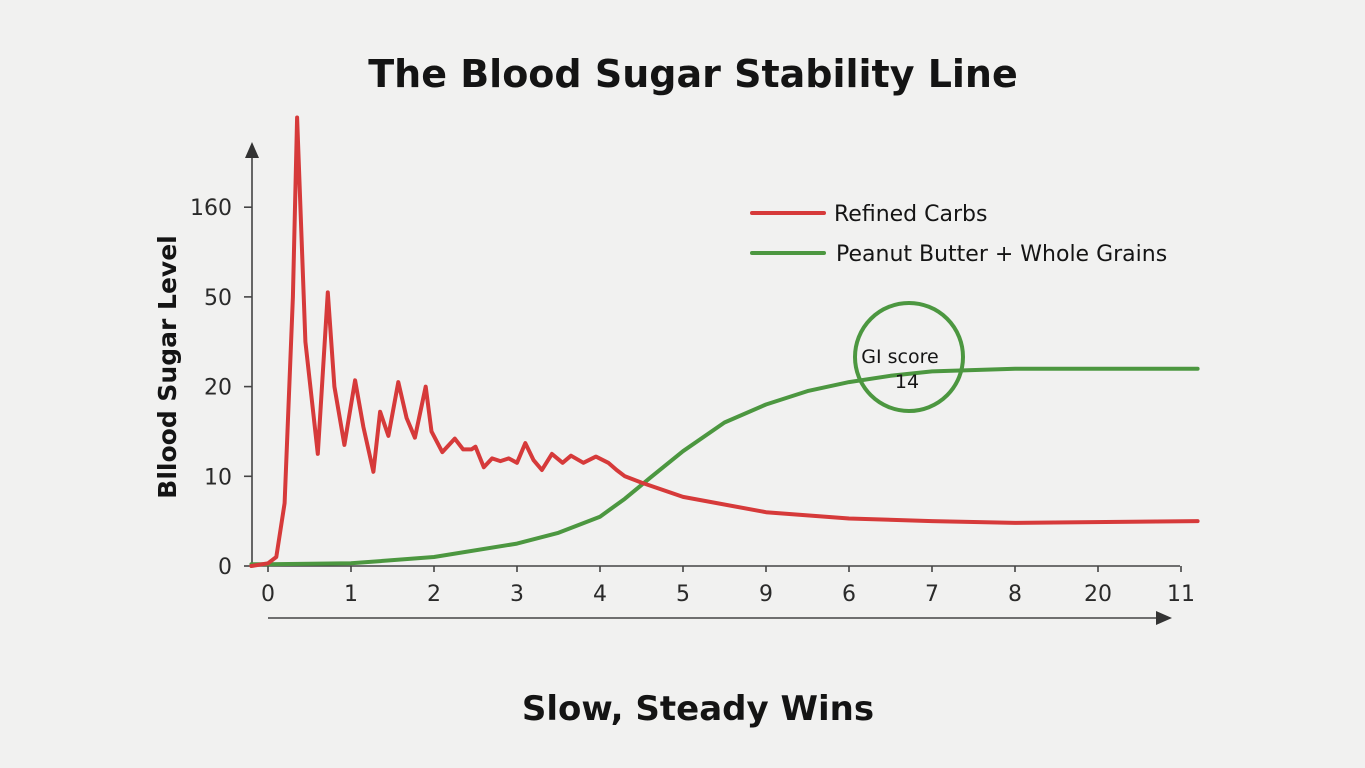 The image size is (1365, 768). Describe the element at coordinates (211, 208) in the screenshot. I see `y-tick-label: 160` at that location.